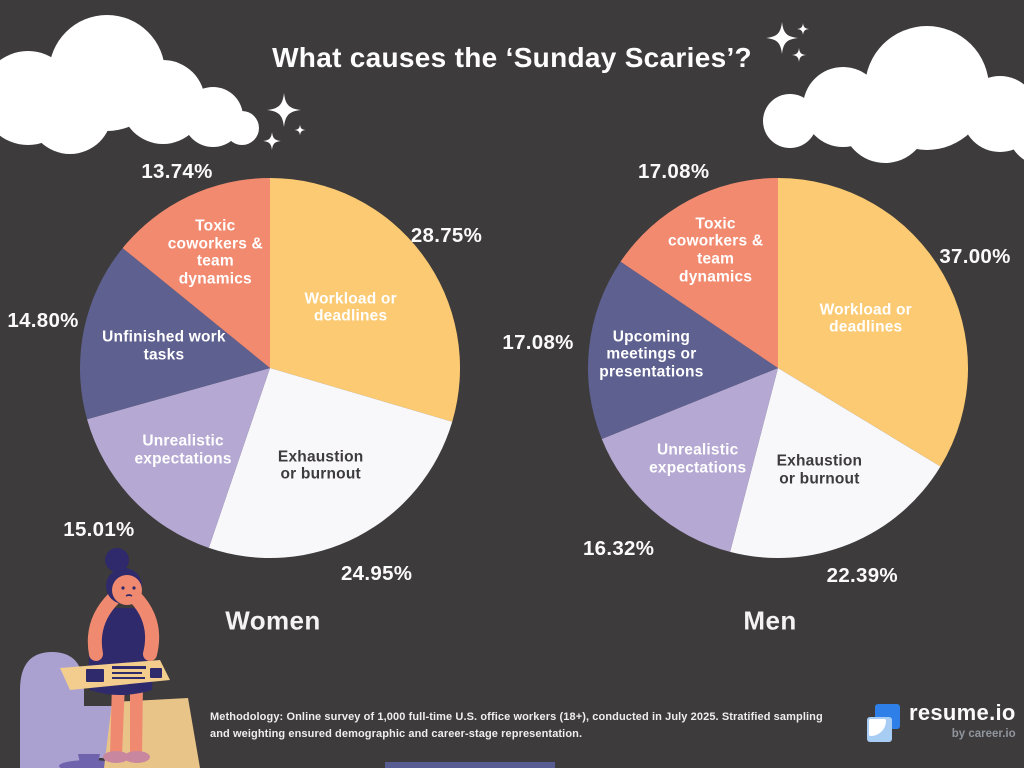 Image resolution: width=1024 pixels, height=768 pixels. I want to click on pie-slice-unfinished-work-tasks, so click(175, 334).